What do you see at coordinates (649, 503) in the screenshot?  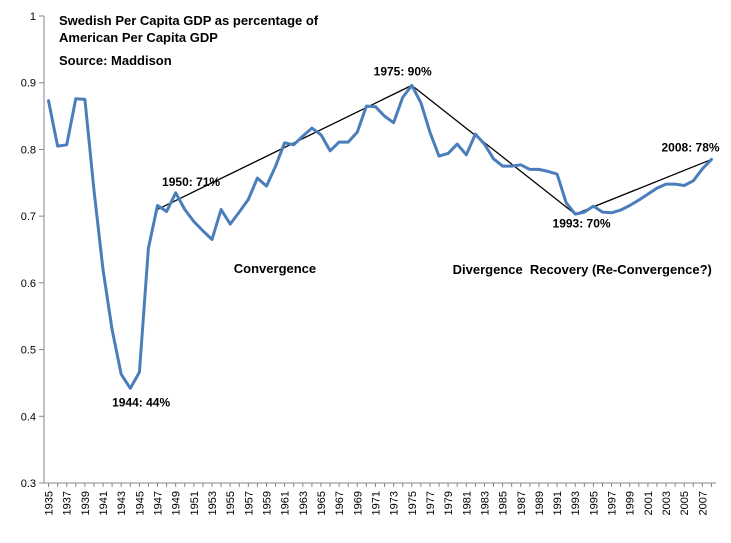 I see `x-tick-label: 2001` at bounding box center [649, 503].